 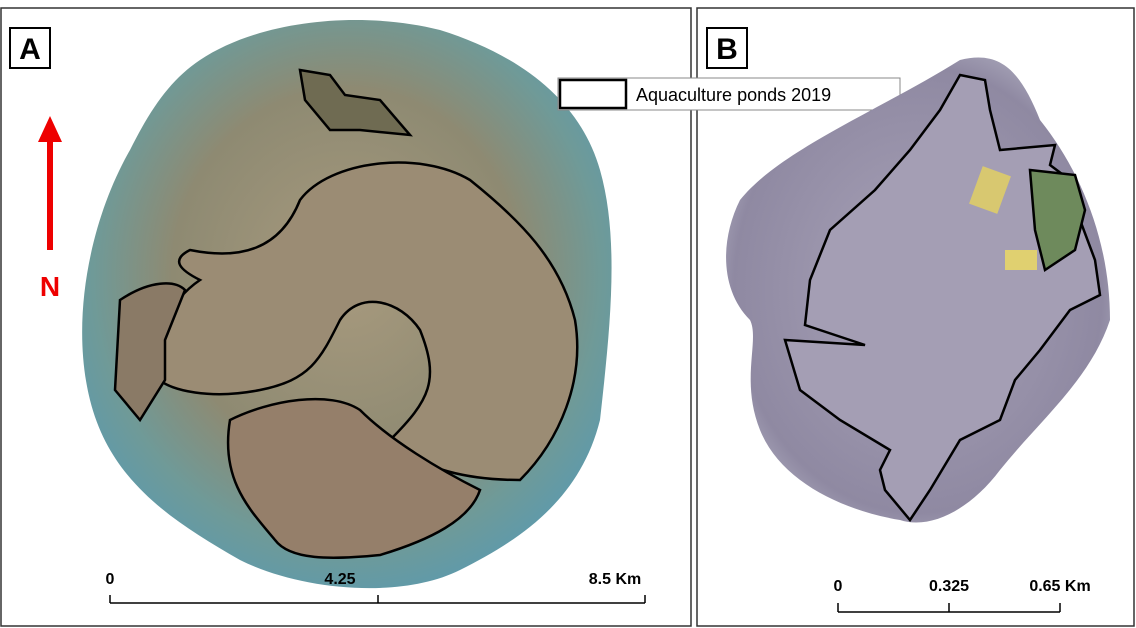 I want to click on north-arrow-head, so click(x=50, y=129).